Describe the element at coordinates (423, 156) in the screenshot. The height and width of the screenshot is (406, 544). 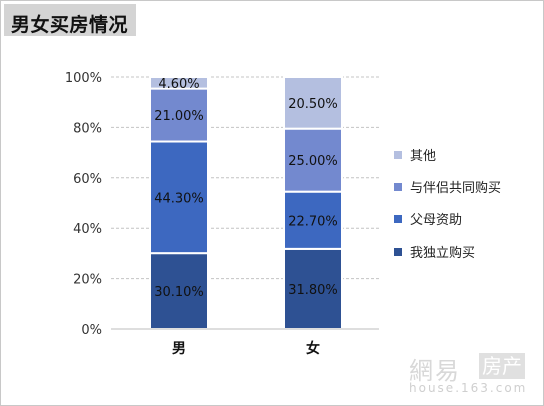
I see `legend-label: 其他` at that location.